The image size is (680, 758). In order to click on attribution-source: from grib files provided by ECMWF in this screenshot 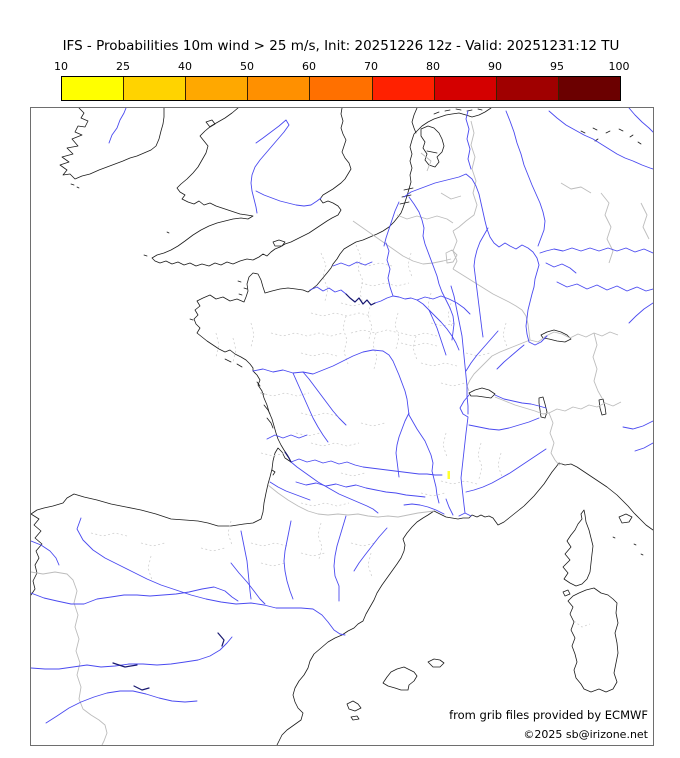, I will do `click(548, 715)`.